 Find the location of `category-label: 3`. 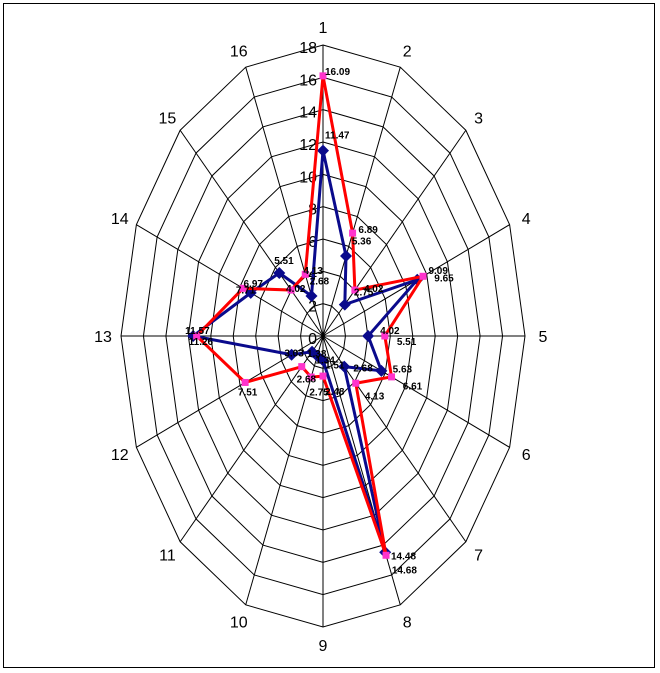

category-label: 3 is located at coordinates (478, 119).